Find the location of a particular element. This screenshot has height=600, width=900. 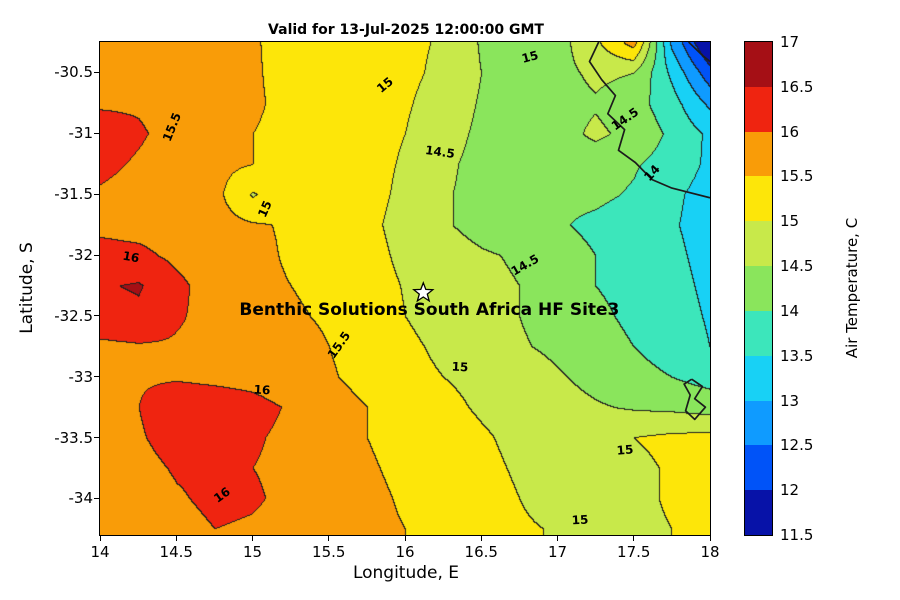

y-axis-label: Latitude, S is located at coordinates (27, 288).